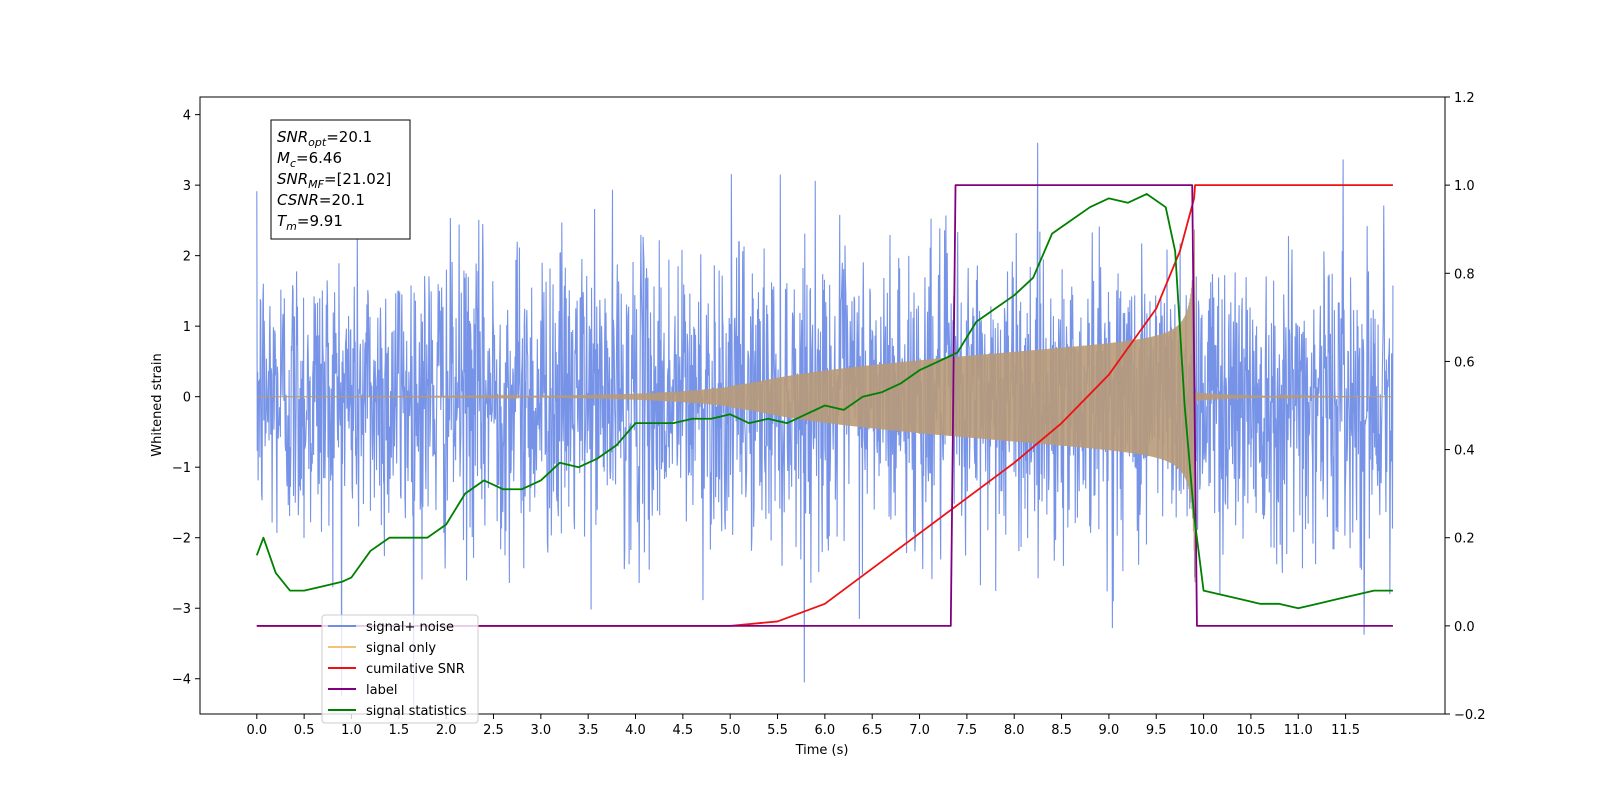 This screenshot has height=800, width=1600. Describe the element at coordinates (410, 627) in the screenshot. I see `legend-label: signal+ noise` at that location.